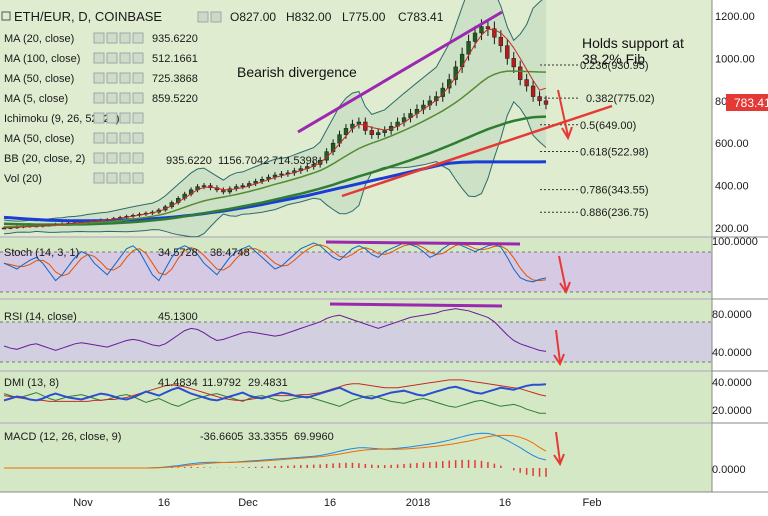 The height and width of the screenshot is (516, 768). Describe the element at coordinates (297, 72) in the screenshot. I see `bearish-divergence-note: Bearish divergence` at that location.